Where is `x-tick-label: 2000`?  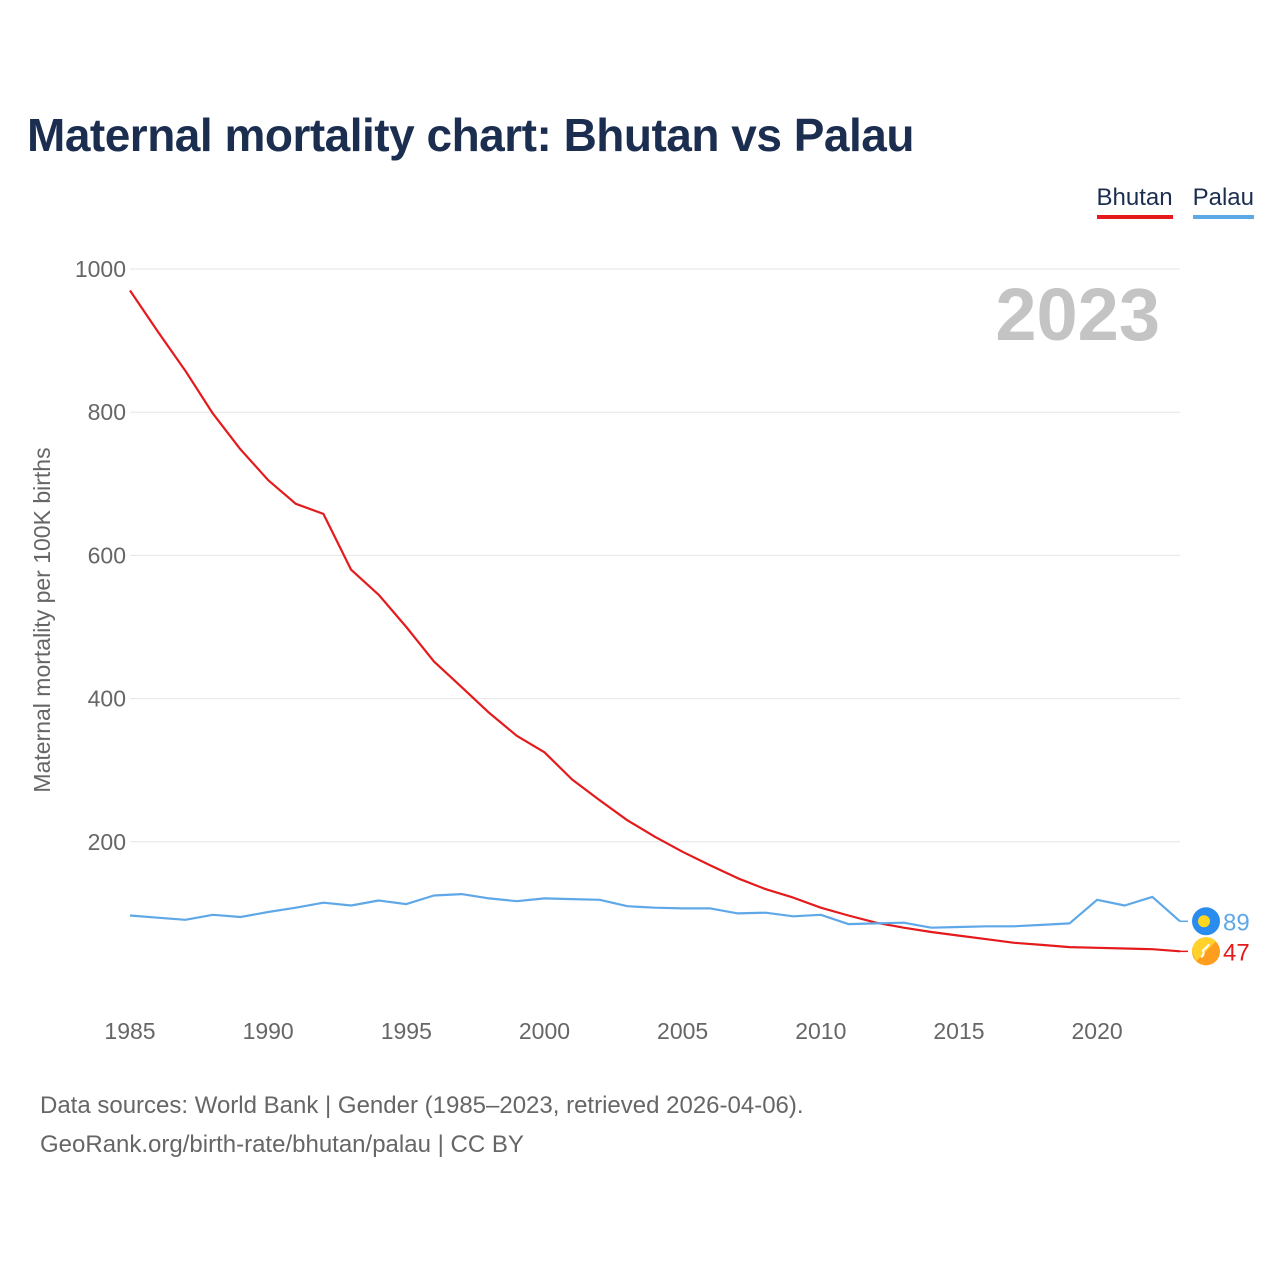
x-tick-label: 2000 is located at coordinates (544, 1031).